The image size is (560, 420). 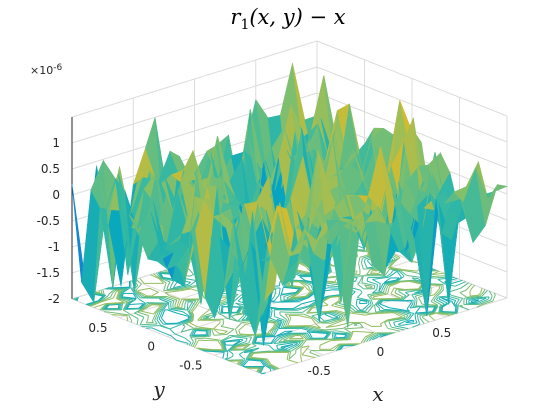 I want to click on x-tick-label: -0.5, so click(x=319, y=371).